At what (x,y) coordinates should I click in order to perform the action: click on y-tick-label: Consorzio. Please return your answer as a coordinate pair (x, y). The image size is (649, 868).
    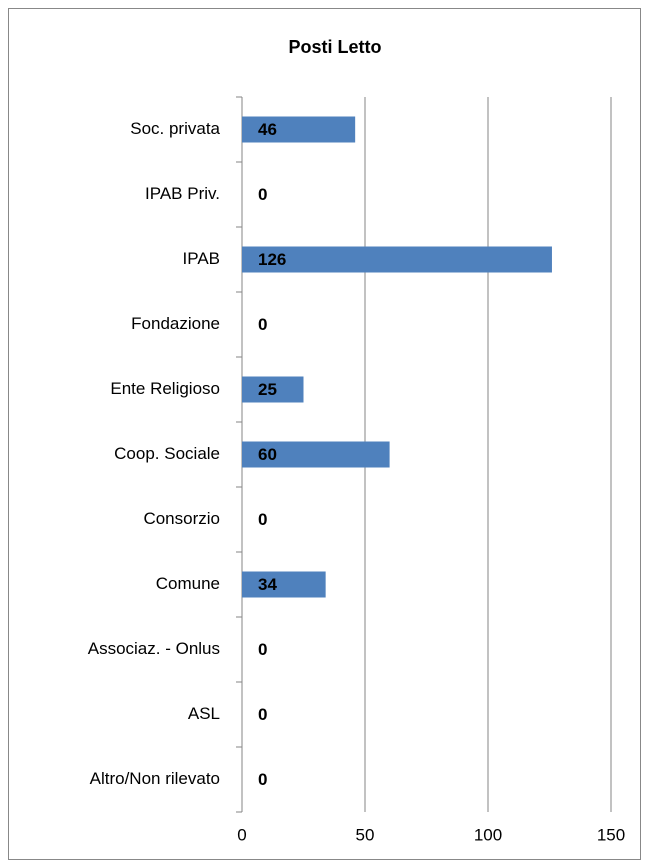
    Looking at the image, I should click on (181, 518).